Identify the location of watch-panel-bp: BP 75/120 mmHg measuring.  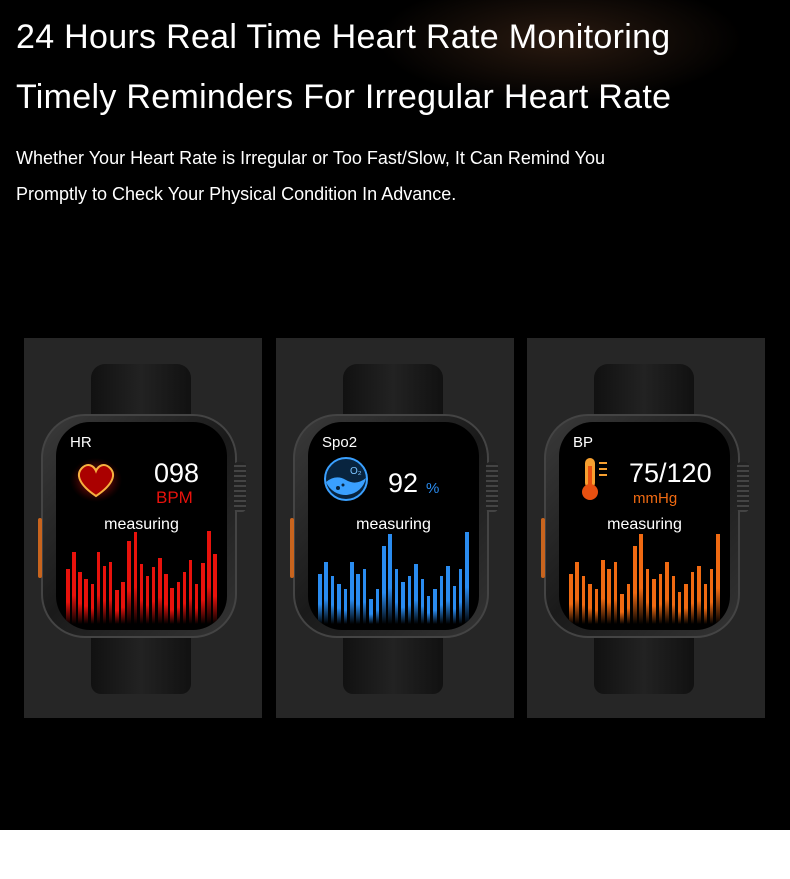
(646, 528).